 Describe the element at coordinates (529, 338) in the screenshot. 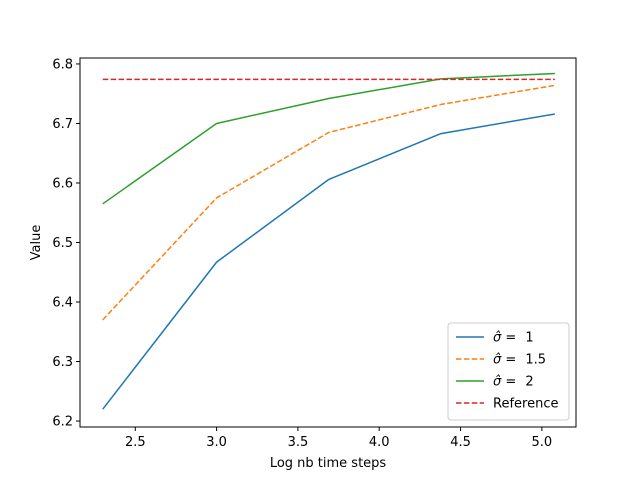

I see `legend-value: 1` at that location.